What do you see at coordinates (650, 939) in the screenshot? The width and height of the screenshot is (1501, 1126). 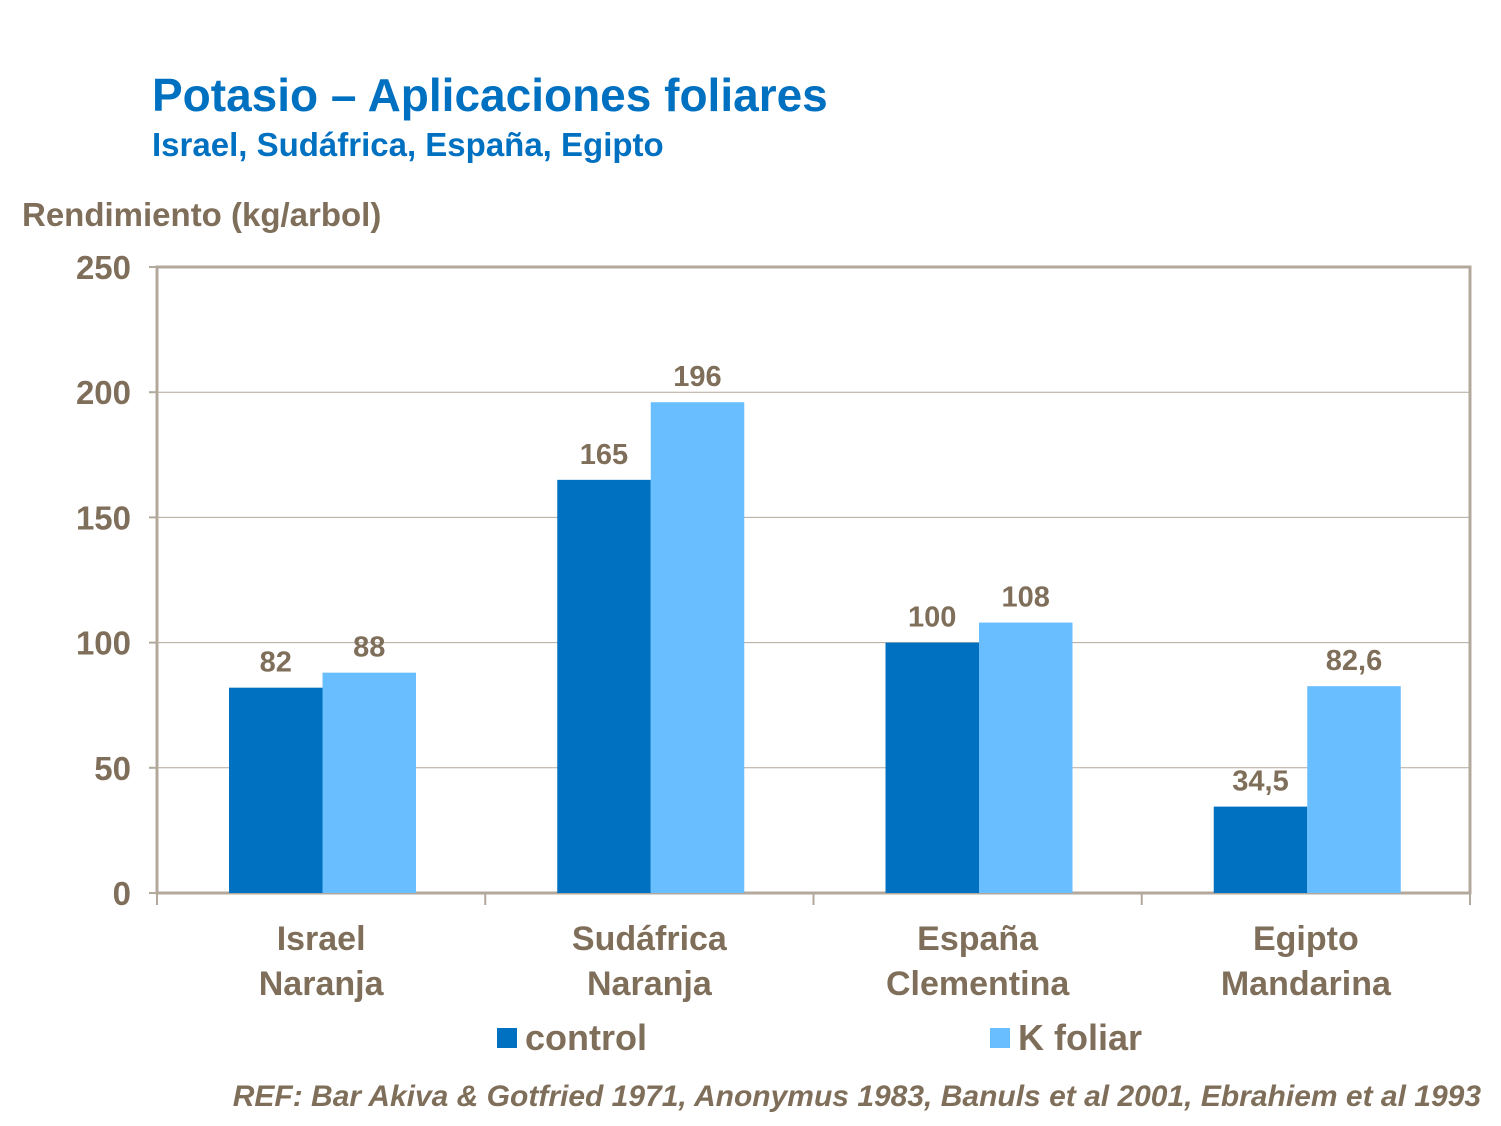 I see `x-tick-label: Sudáfrica` at bounding box center [650, 939].